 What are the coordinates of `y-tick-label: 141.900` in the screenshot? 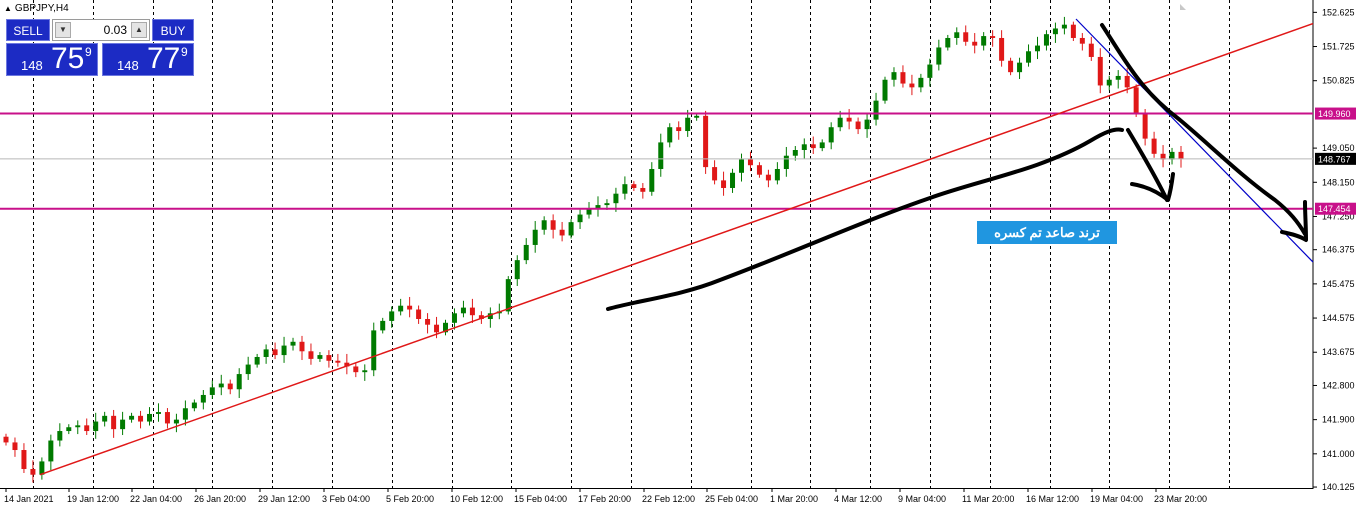 It's located at (1338, 420).